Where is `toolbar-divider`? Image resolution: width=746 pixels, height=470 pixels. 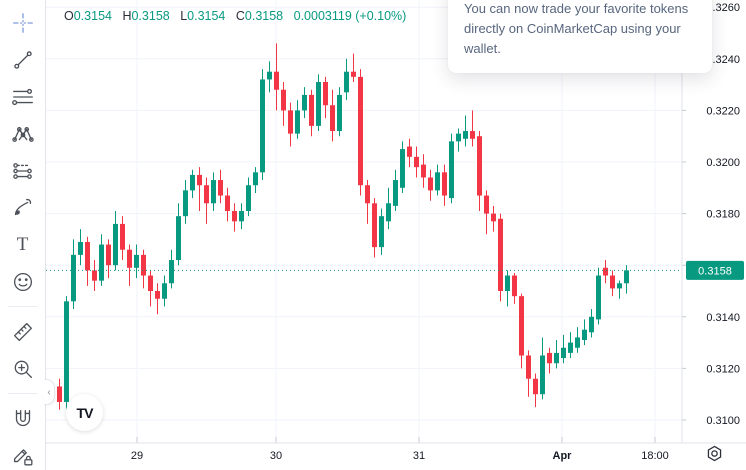 toolbar-divider is located at coordinates (22, 306).